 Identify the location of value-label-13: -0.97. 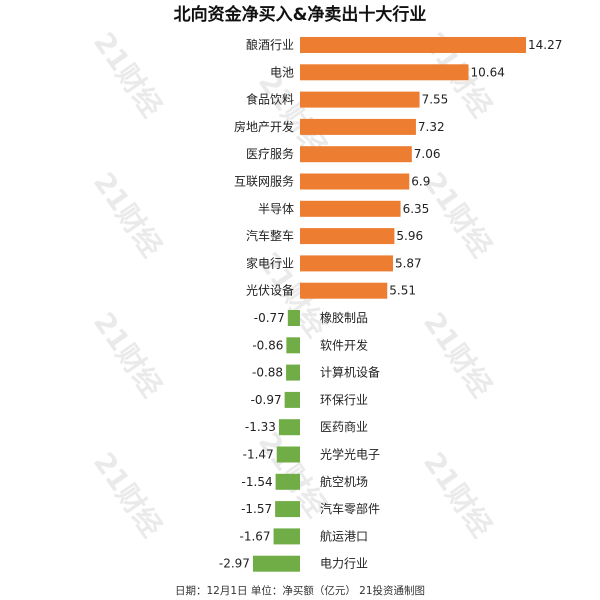
(266, 400).